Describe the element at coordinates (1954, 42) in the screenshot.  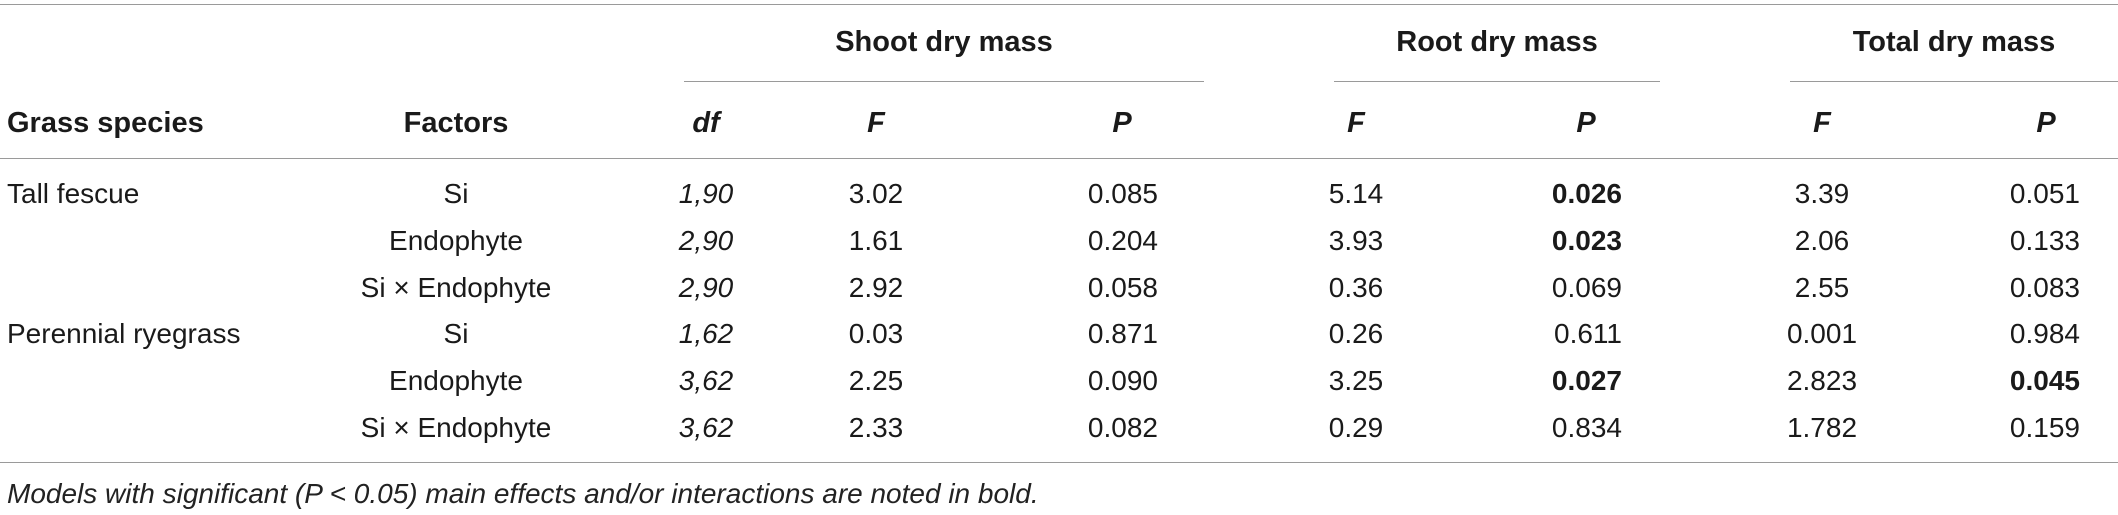
I see `group-heading-total: Total dry mass` at that location.